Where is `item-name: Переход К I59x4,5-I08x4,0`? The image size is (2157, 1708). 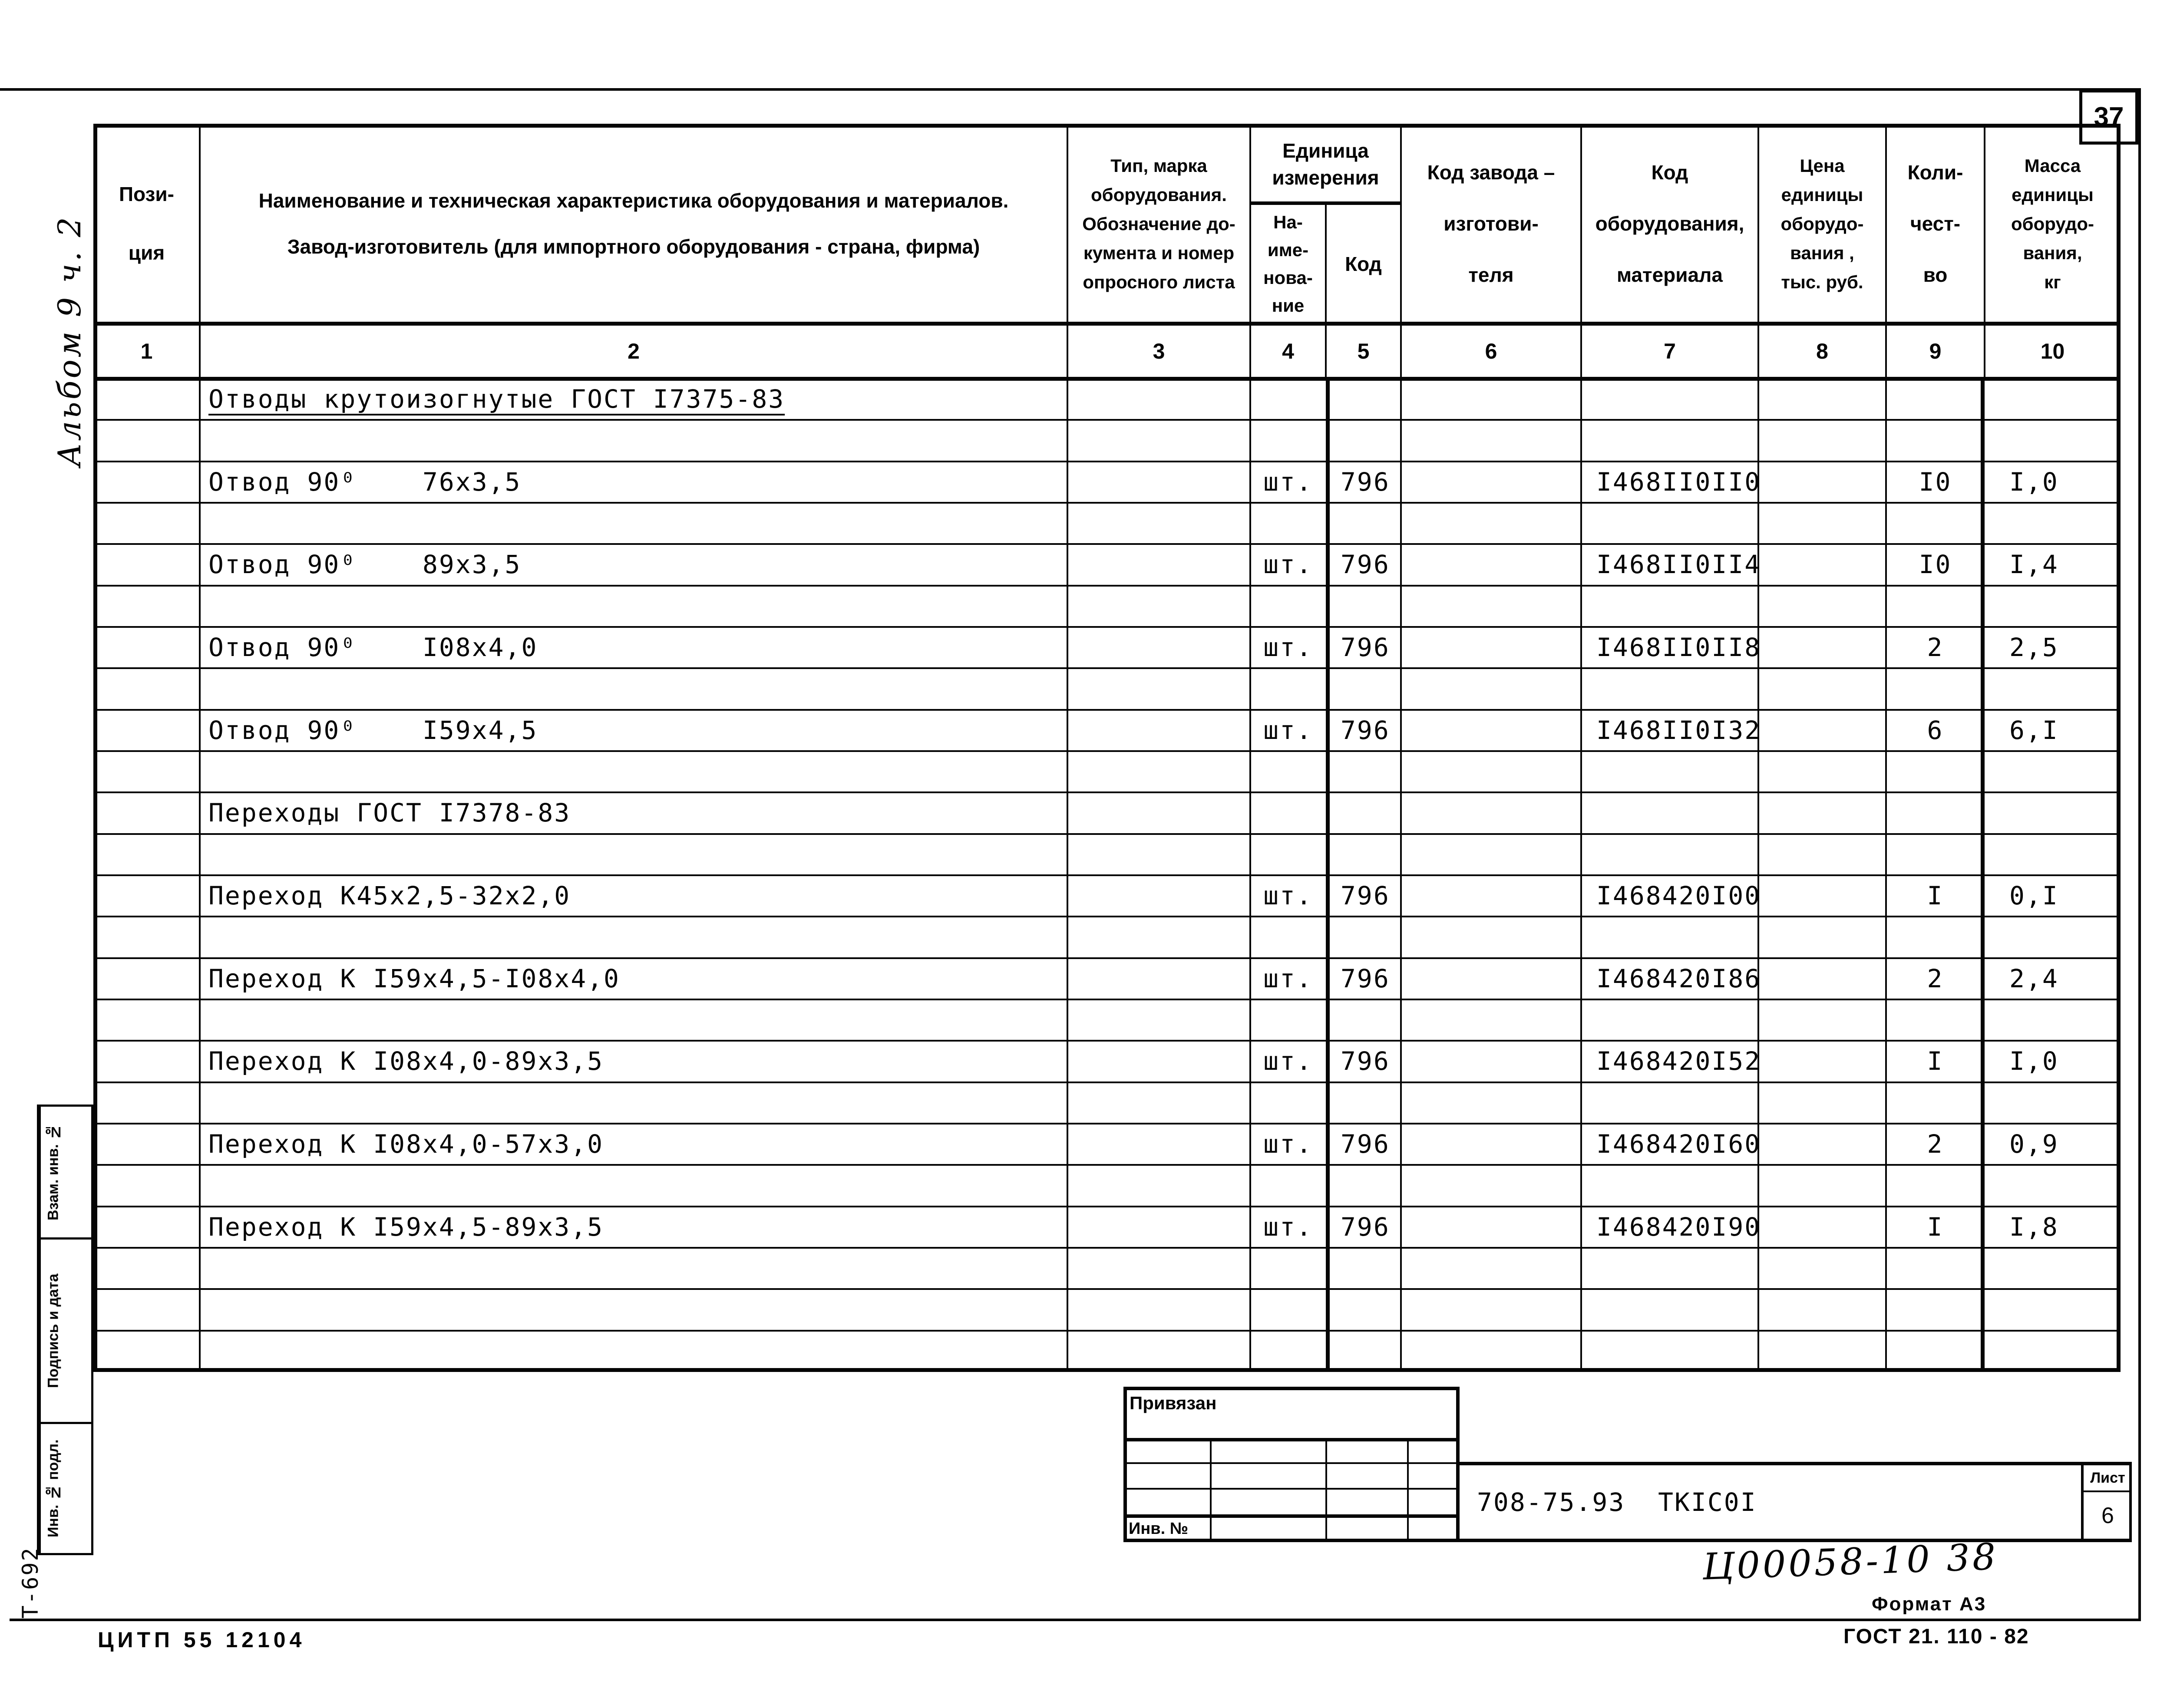
item-name: Переход К I59x4,5-I08x4,0 is located at coordinates (414, 978).